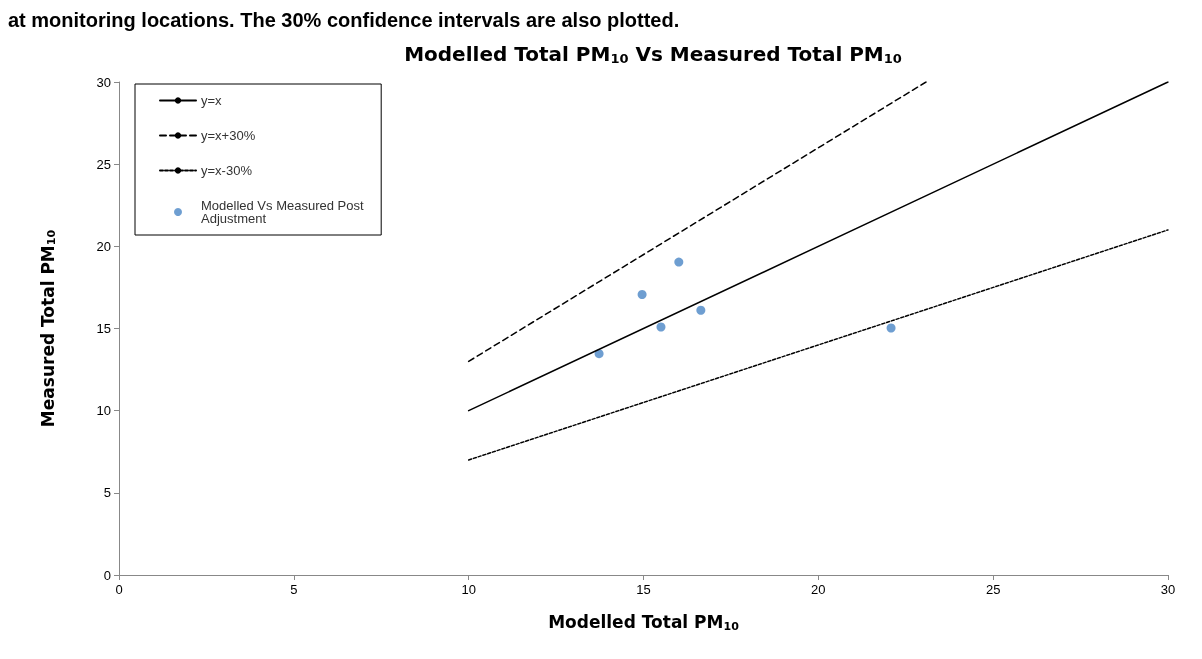  What do you see at coordinates (468, 589) in the screenshot?
I see `x-tick-label: 10` at bounding box center [468, 589].